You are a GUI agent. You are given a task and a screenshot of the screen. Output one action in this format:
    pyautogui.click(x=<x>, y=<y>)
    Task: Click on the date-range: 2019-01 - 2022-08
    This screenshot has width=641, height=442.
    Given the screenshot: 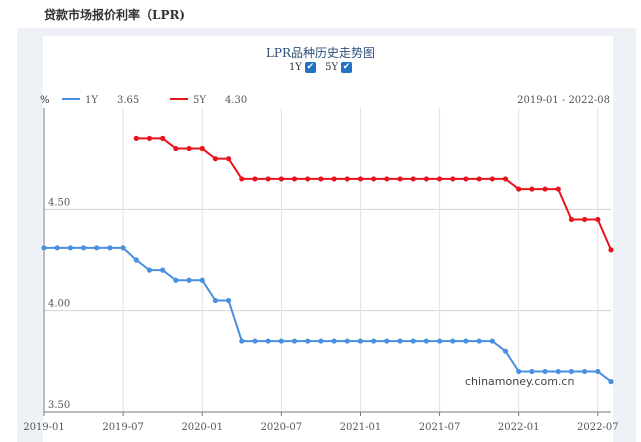 What is the action you would take?
    pyautogui.click(x=563, y=100)
    